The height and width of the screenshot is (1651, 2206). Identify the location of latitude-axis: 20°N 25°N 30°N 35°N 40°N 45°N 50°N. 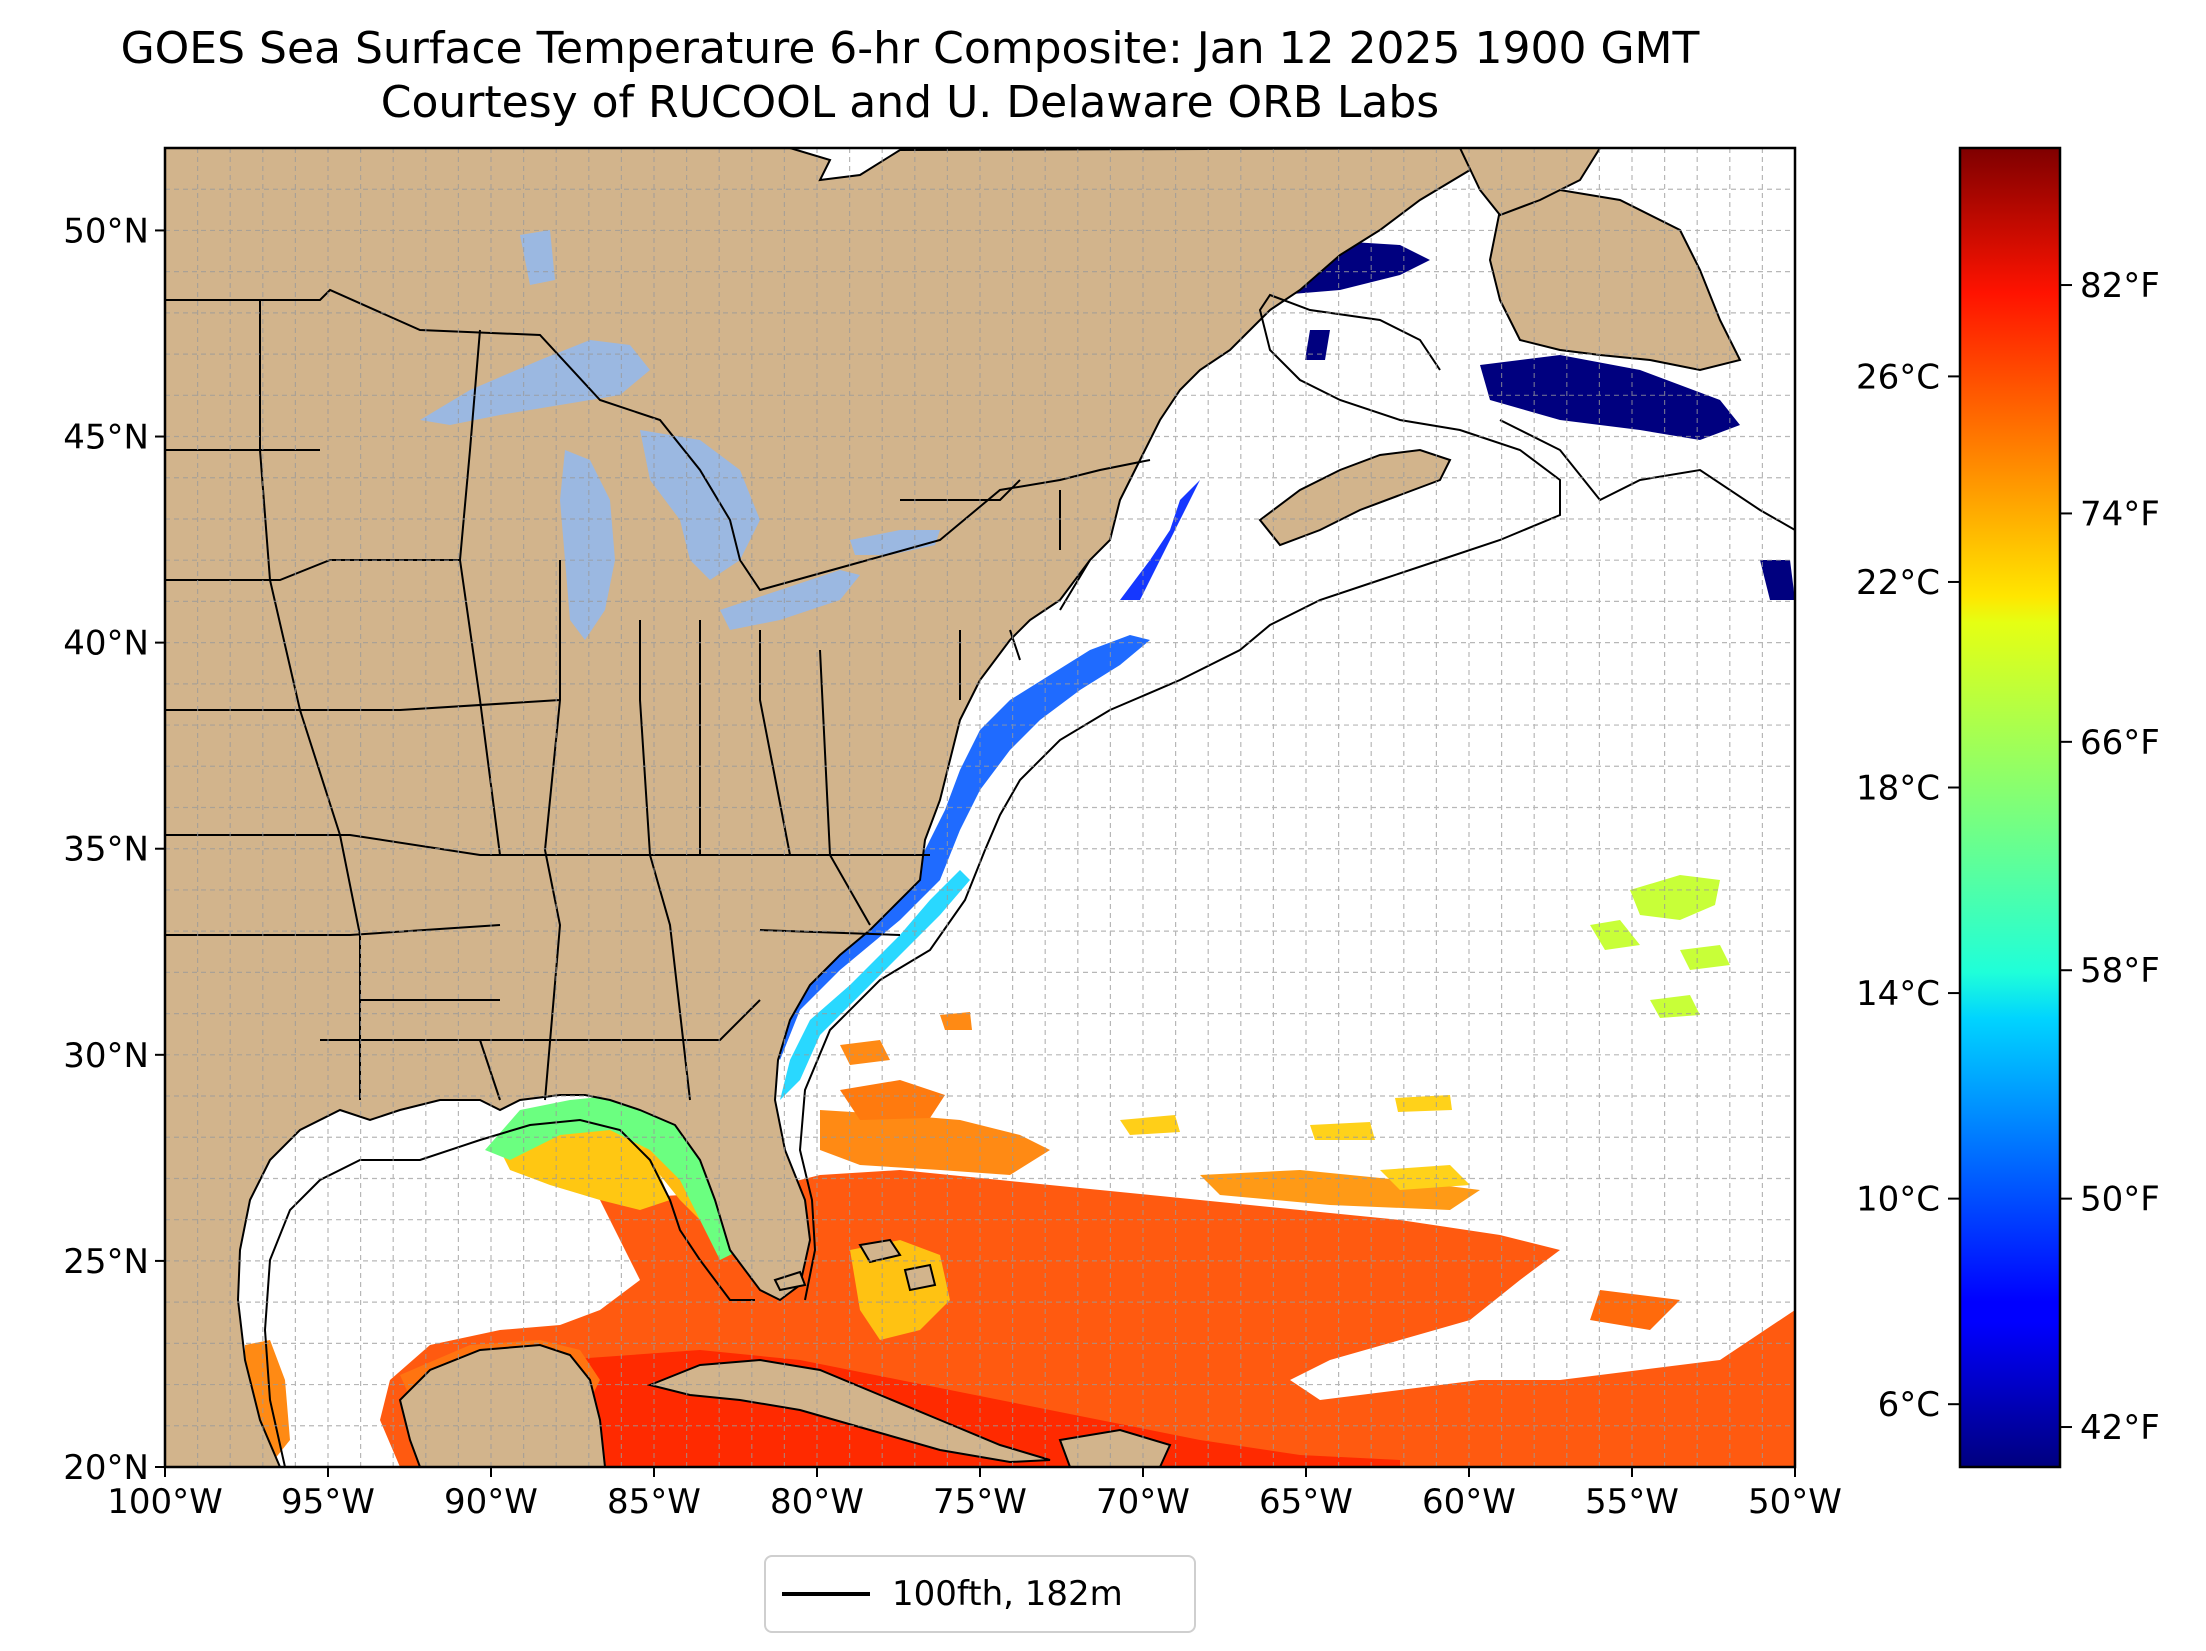
(114, 849).